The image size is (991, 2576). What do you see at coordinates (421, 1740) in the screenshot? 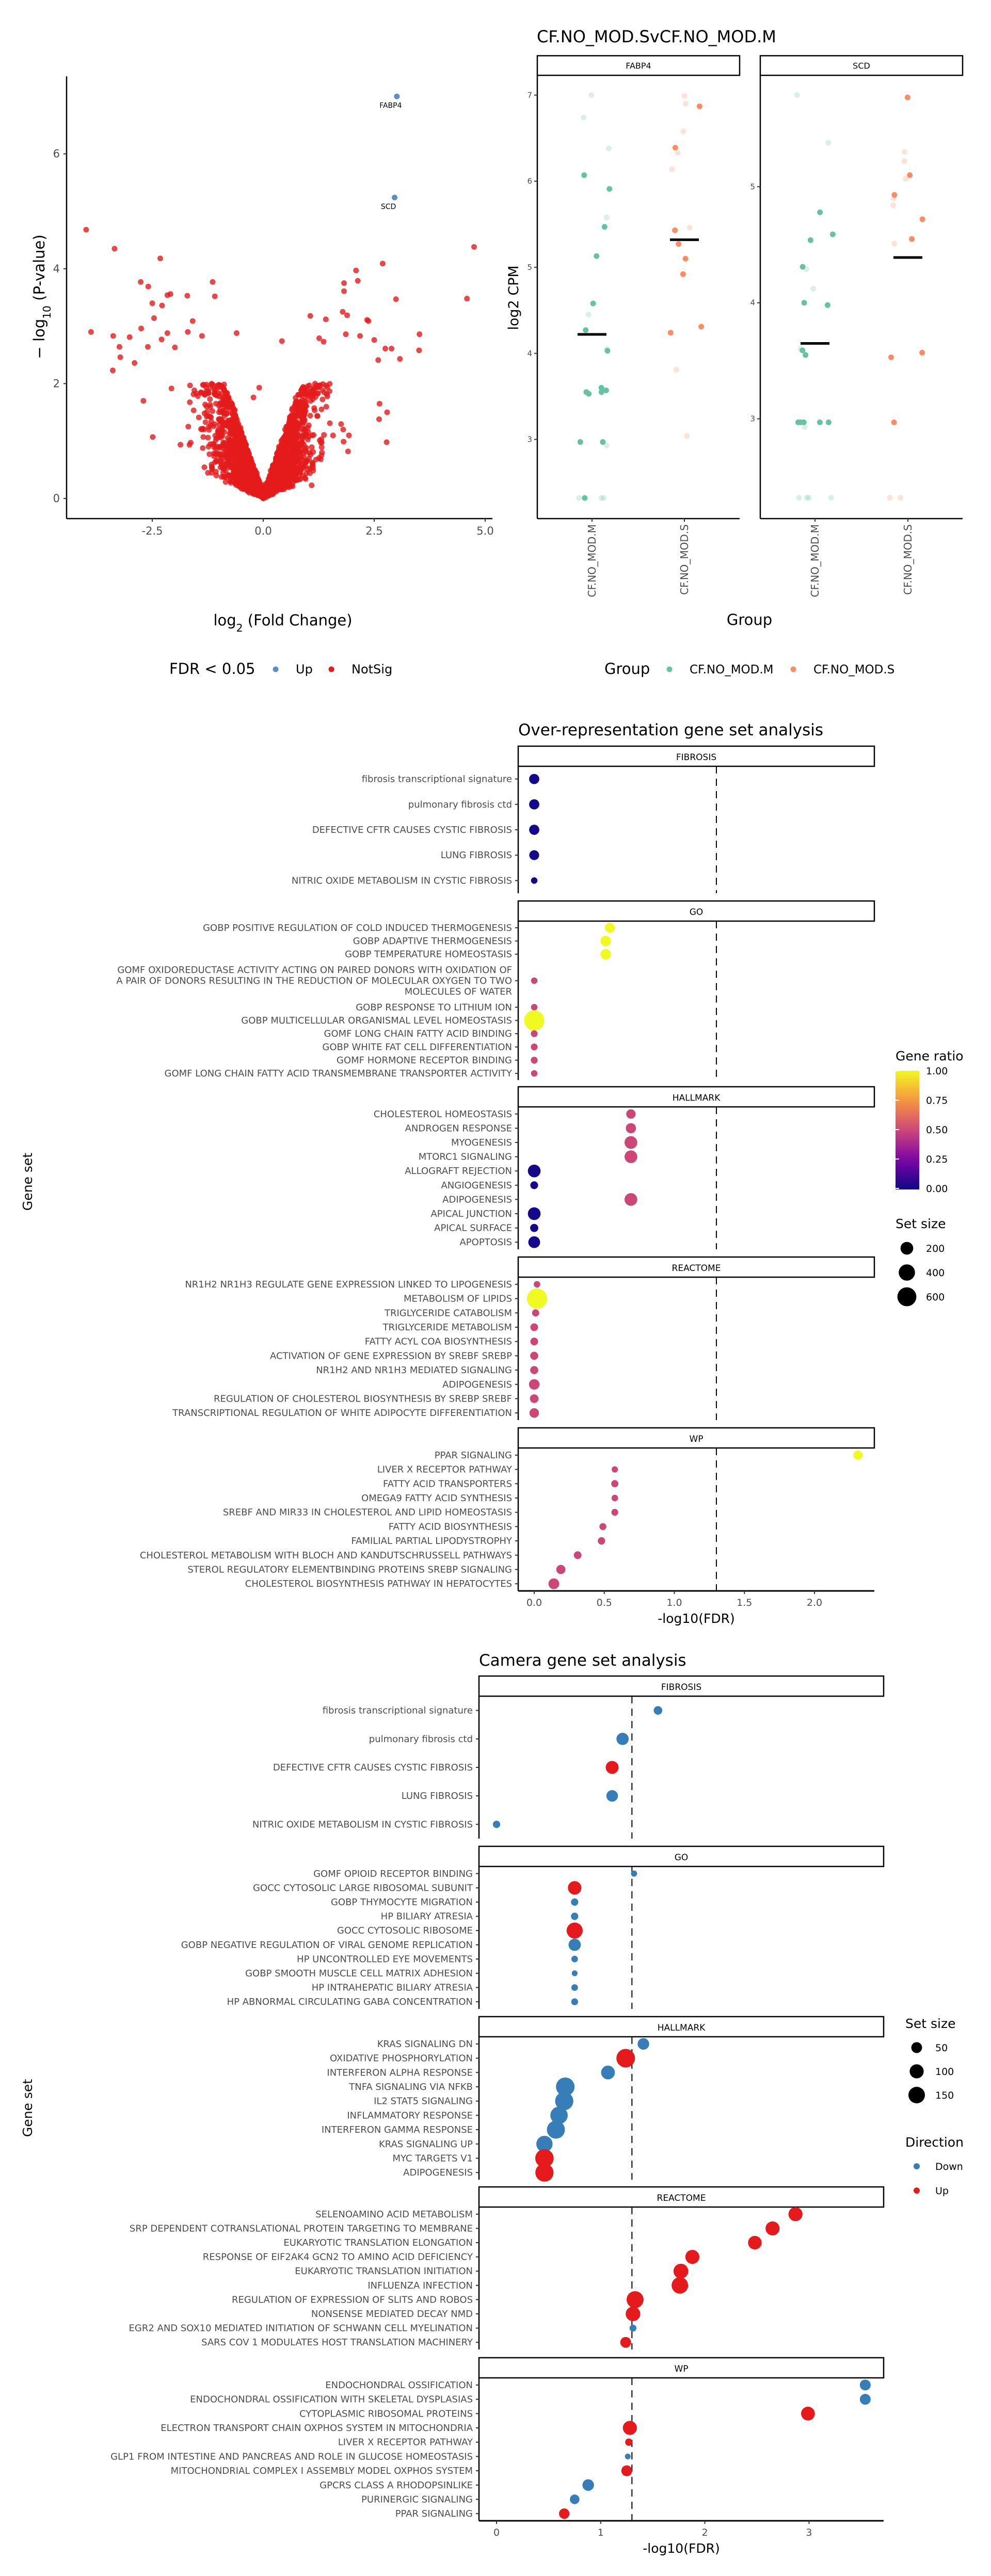
I see `gene-set-label: pulmonary fibrosis ctd` at bounding box center [421, 1740].